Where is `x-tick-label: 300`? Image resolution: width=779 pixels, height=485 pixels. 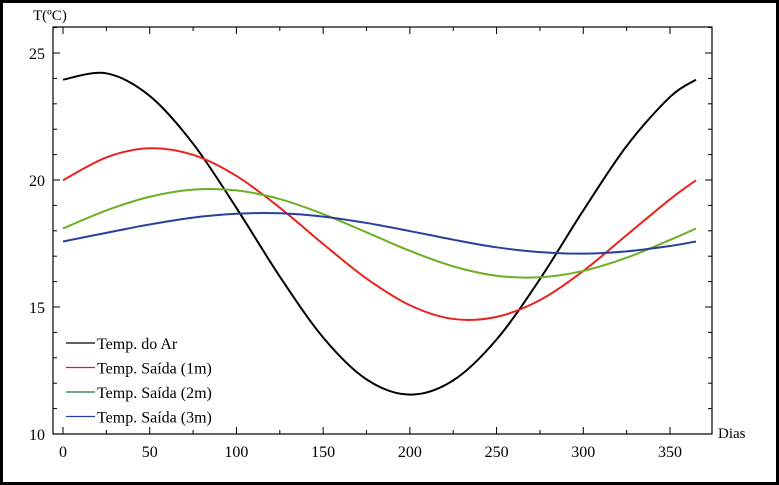 x-tick-label: 300 is located at coordinates (583, 452).